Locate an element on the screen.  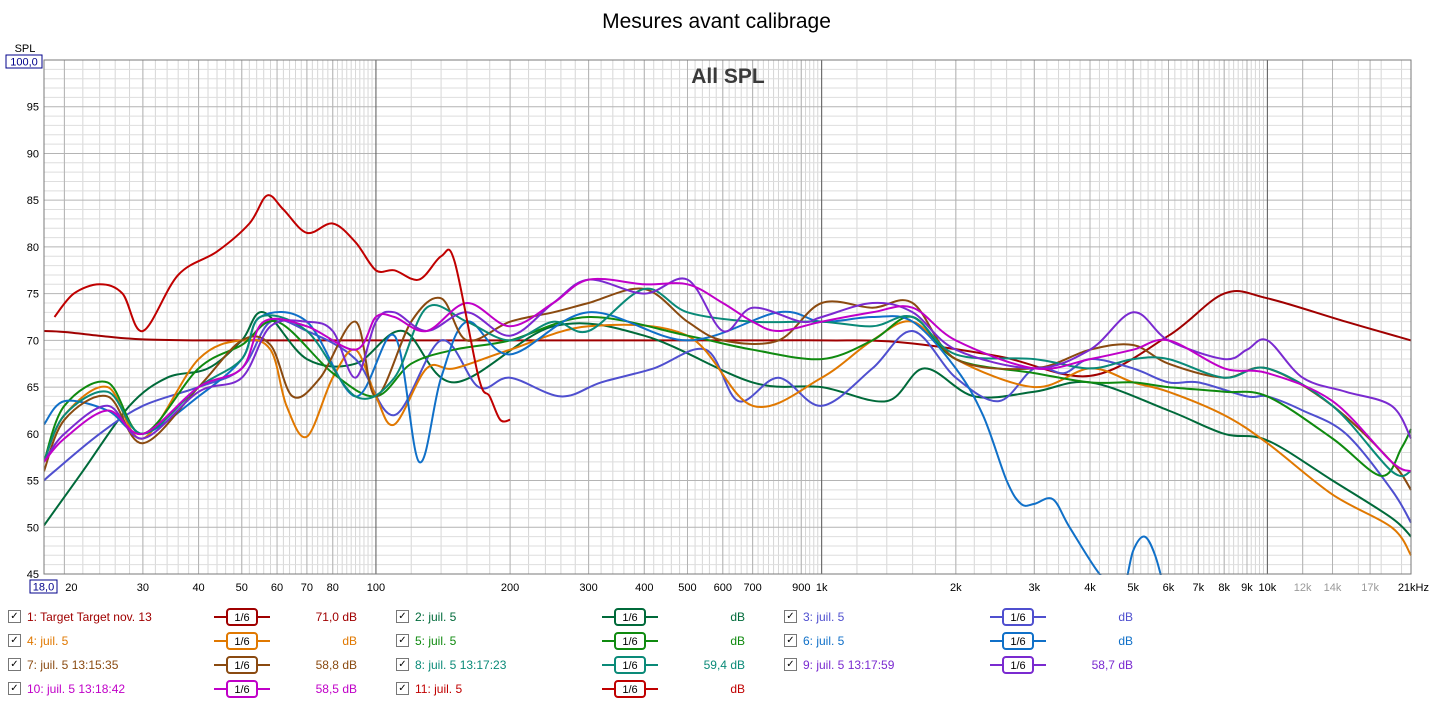
x-tick-label: 9k is located at coordinates (1247, 588).